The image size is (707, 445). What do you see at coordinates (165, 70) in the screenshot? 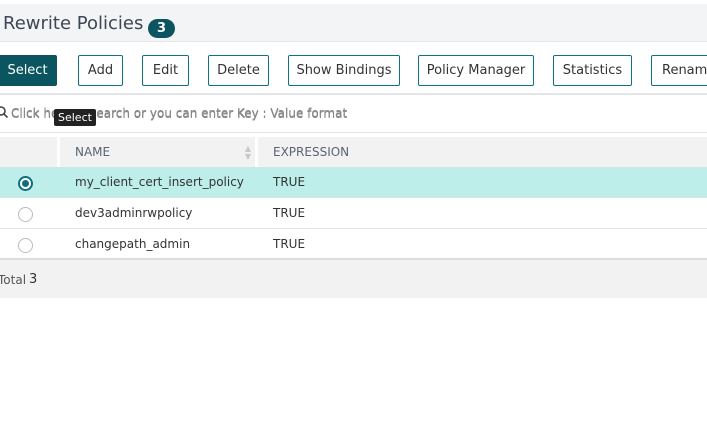
I see `edit-button: Edit` at bounding box center [165, 70].